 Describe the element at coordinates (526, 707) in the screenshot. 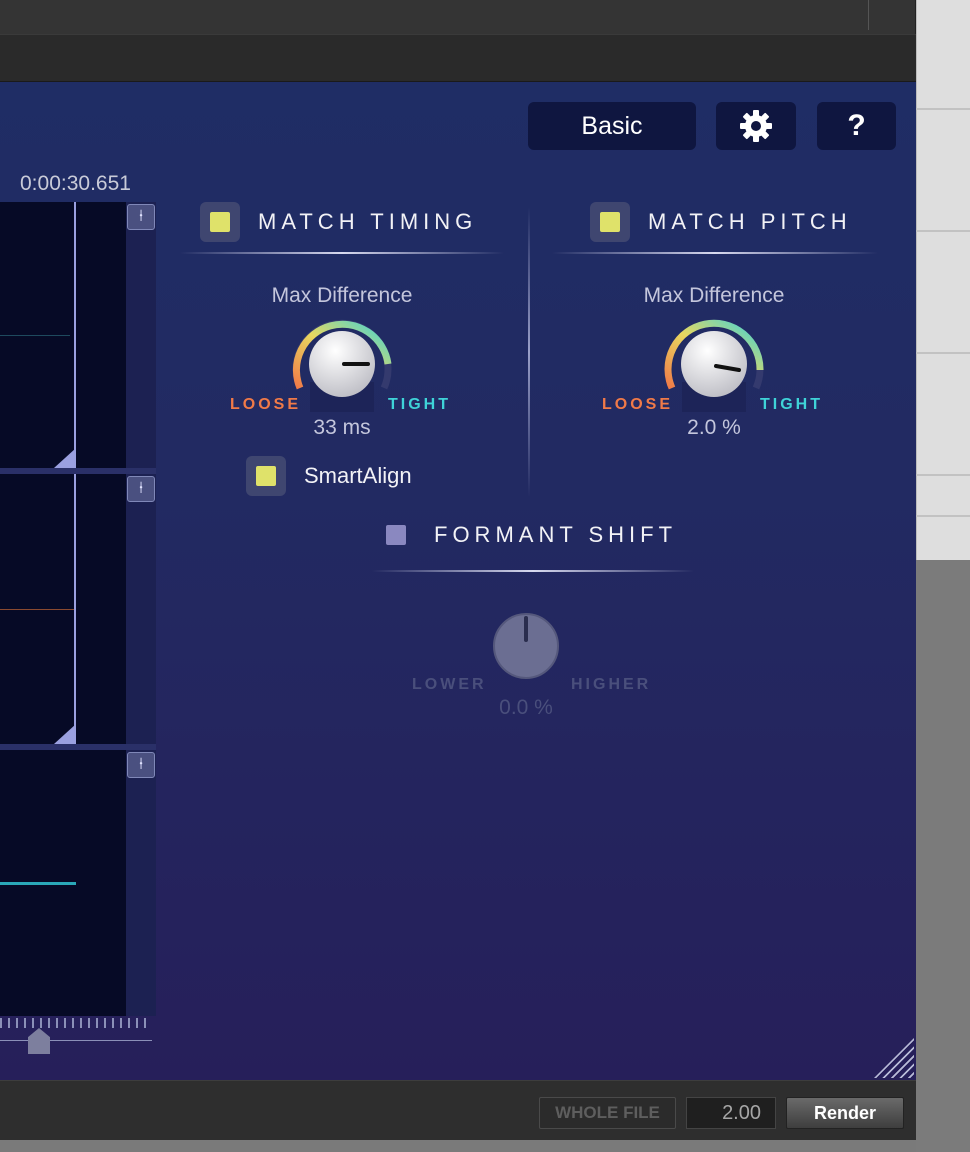

I see `formant-knob-value: 0.0 %` at that location.